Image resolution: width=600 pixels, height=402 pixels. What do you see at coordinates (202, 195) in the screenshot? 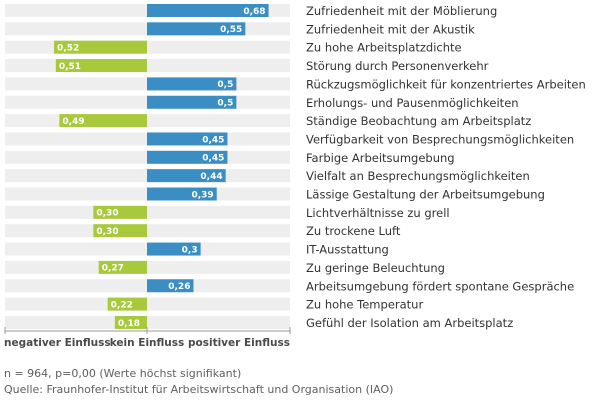
I see `bar-value-label: 0,39` at bounding box center [202, 195].